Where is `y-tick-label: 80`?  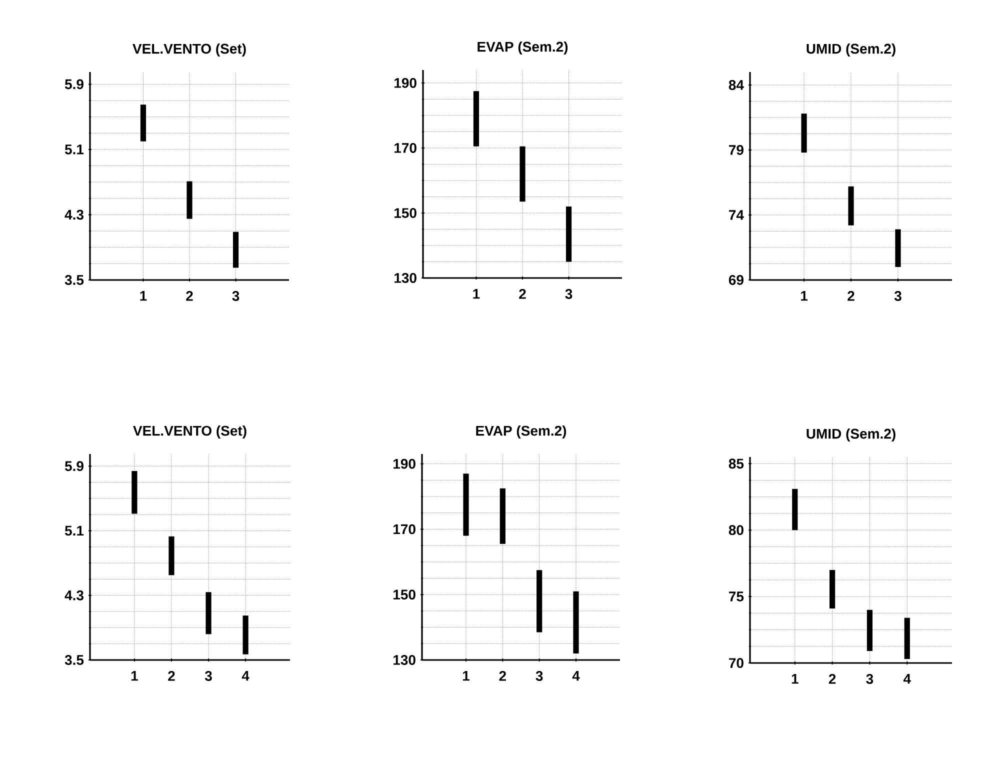
y-tick-label: 80 is located at coordinates (736, 530).